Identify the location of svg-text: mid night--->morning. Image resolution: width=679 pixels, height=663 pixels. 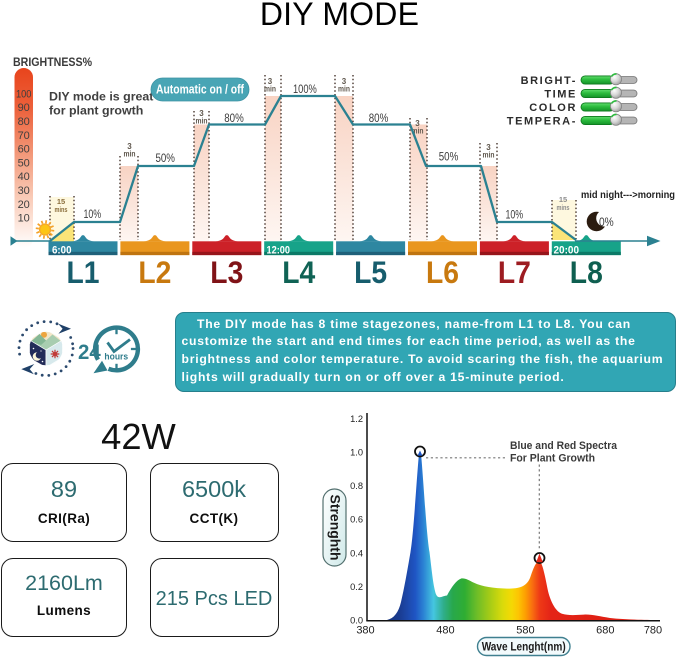
(628, 195).